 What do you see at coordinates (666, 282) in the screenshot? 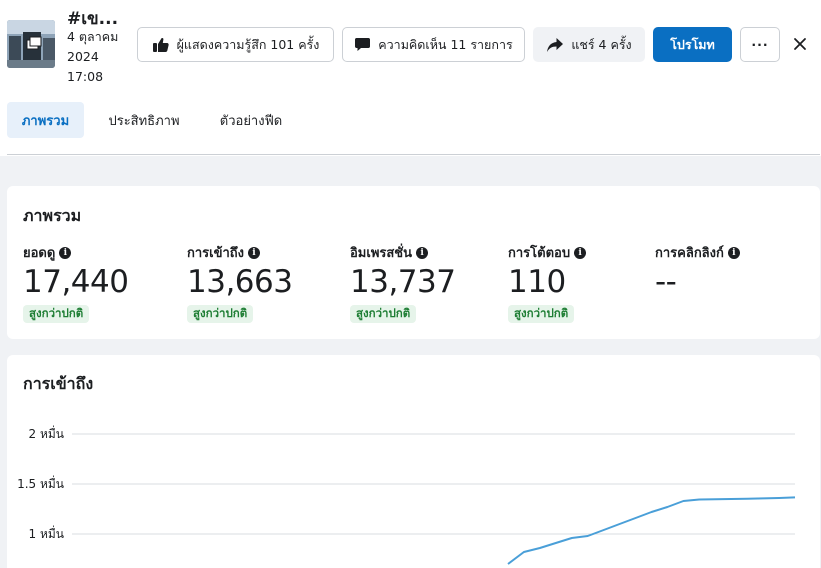
I see `metric-value: --` at bounding box center [666, 282].